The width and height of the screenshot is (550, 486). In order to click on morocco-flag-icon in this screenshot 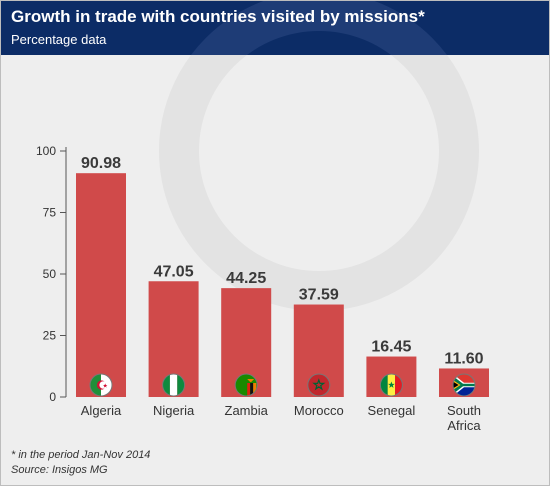, I will do `click(318, 385)`.